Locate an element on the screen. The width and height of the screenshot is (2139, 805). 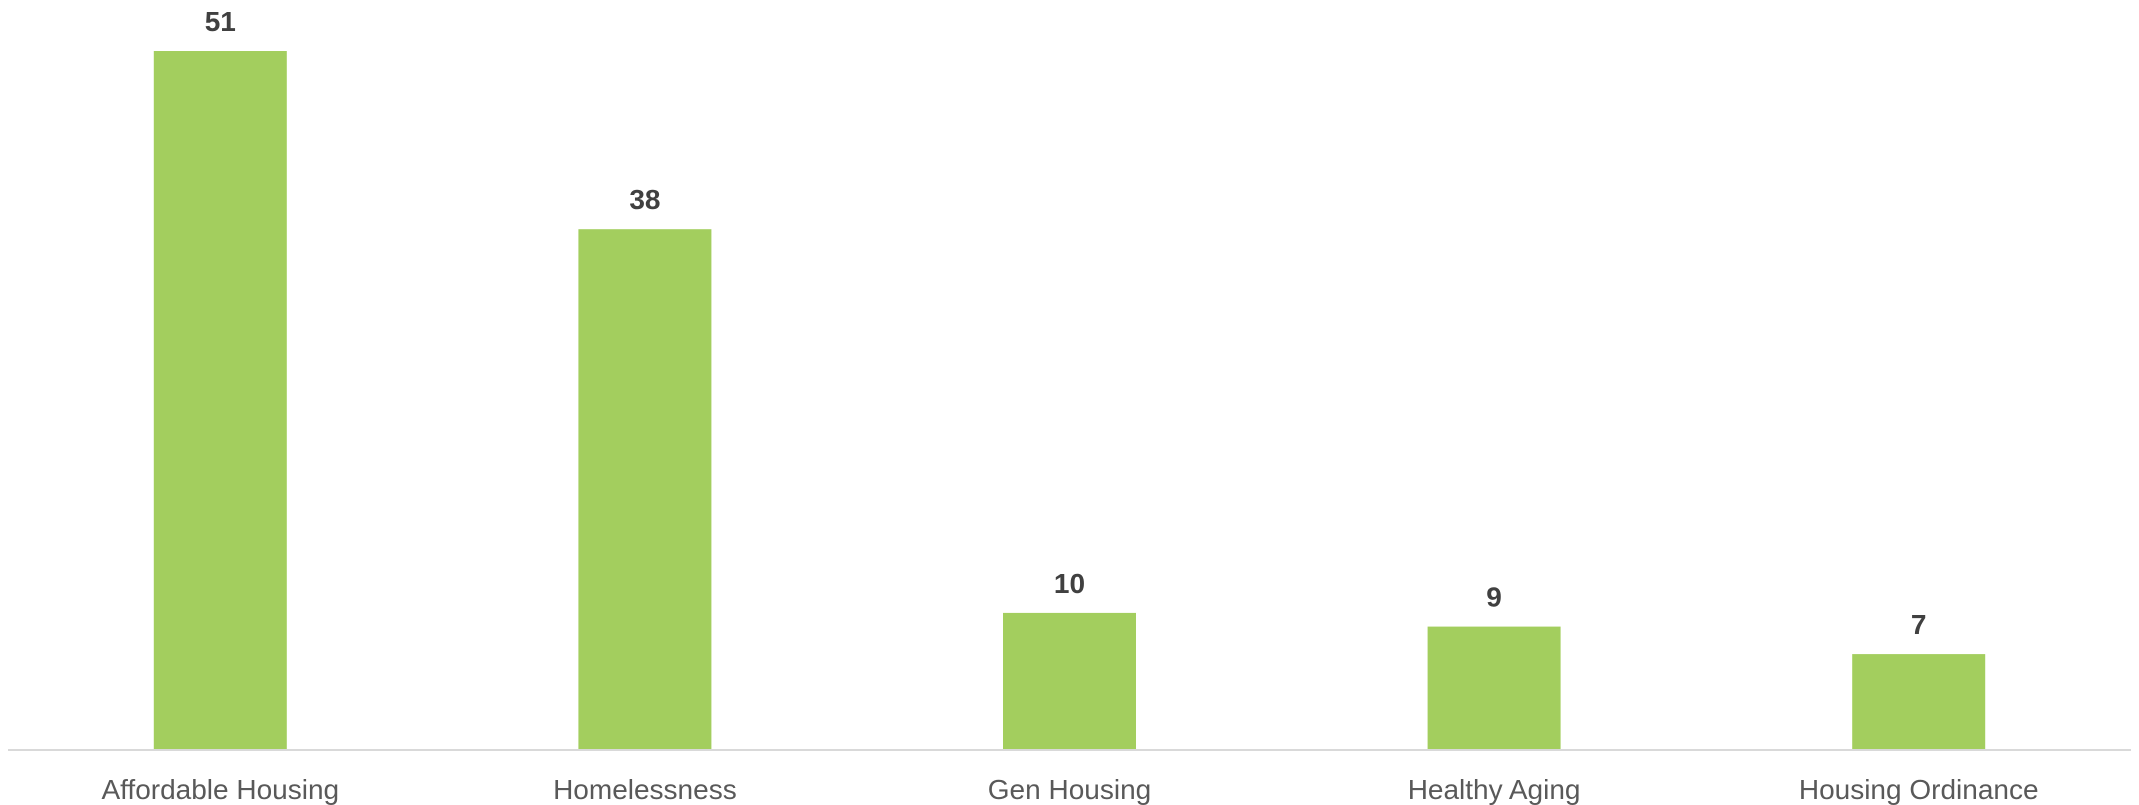
x-tick-label: Homelessness is located at coordinates (645, 789).